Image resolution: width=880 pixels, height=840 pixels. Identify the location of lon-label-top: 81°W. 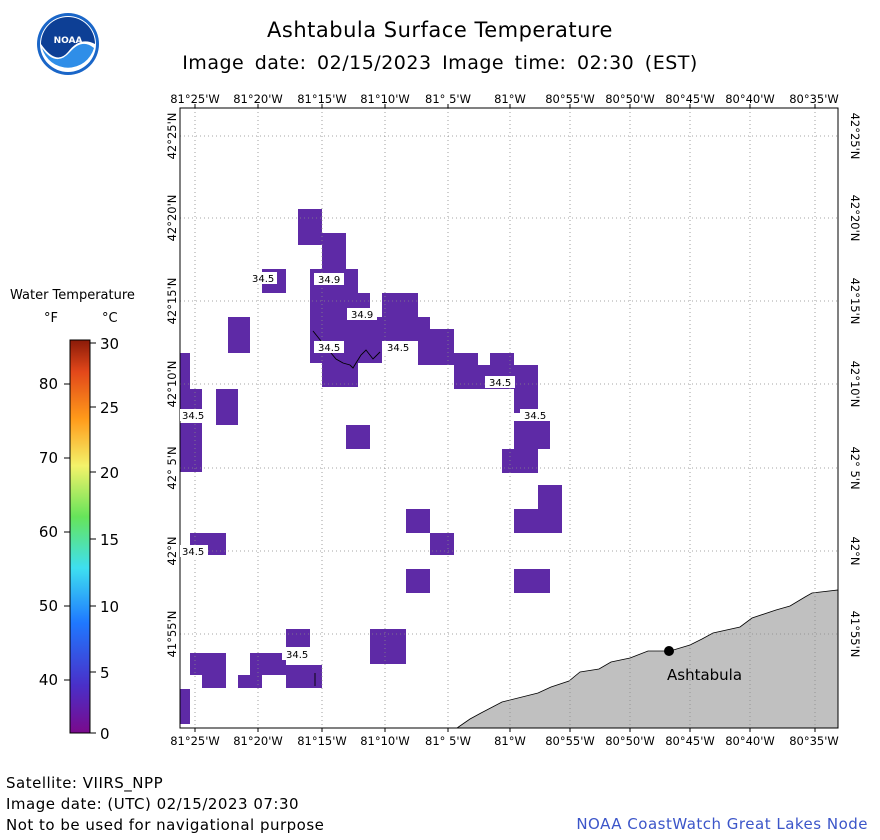
(510, 99).